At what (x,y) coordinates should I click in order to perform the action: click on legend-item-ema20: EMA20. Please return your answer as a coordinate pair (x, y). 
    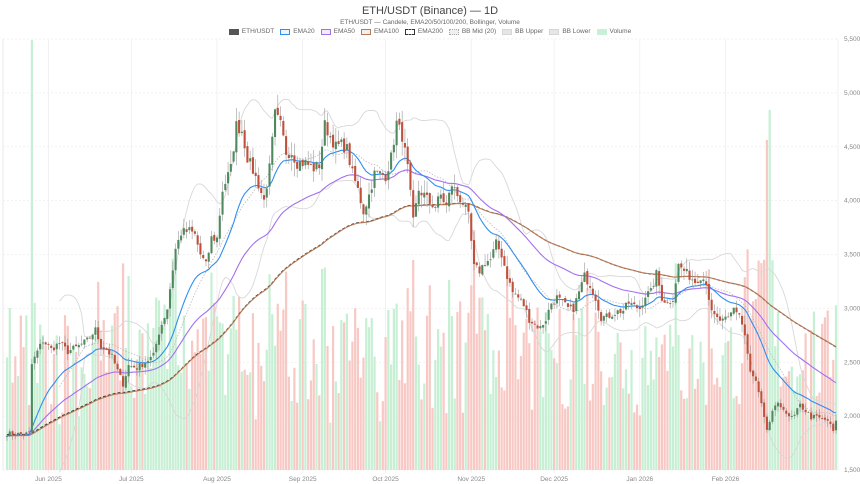
    Looking at the image, I should click on (297, 31).